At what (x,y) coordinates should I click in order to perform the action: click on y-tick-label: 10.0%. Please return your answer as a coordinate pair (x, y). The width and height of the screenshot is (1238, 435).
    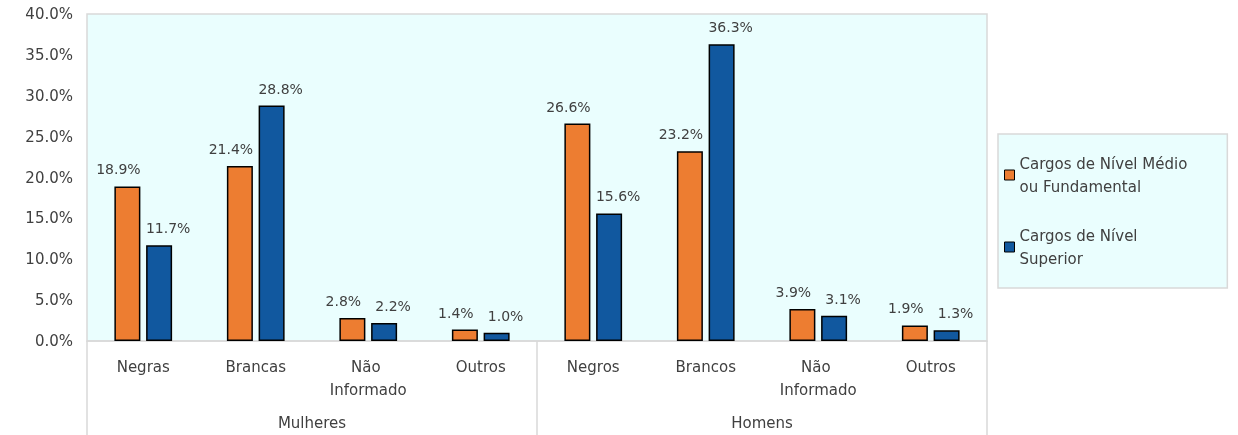
    Looking at the image, I should click on (49, 259).